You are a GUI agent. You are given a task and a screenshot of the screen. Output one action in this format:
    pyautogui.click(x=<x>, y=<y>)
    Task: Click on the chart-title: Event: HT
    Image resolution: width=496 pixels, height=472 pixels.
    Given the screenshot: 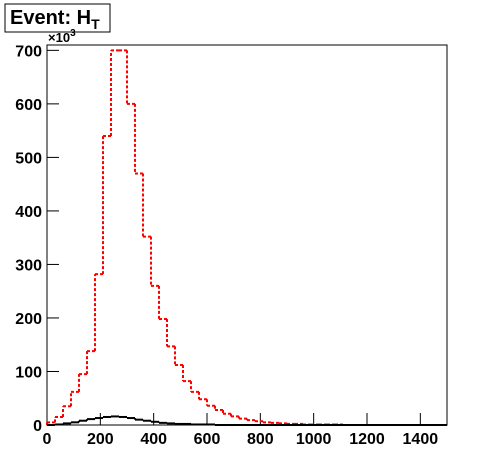 What is the action you would take?
    pyautogui.click(x=55, y=19)
    